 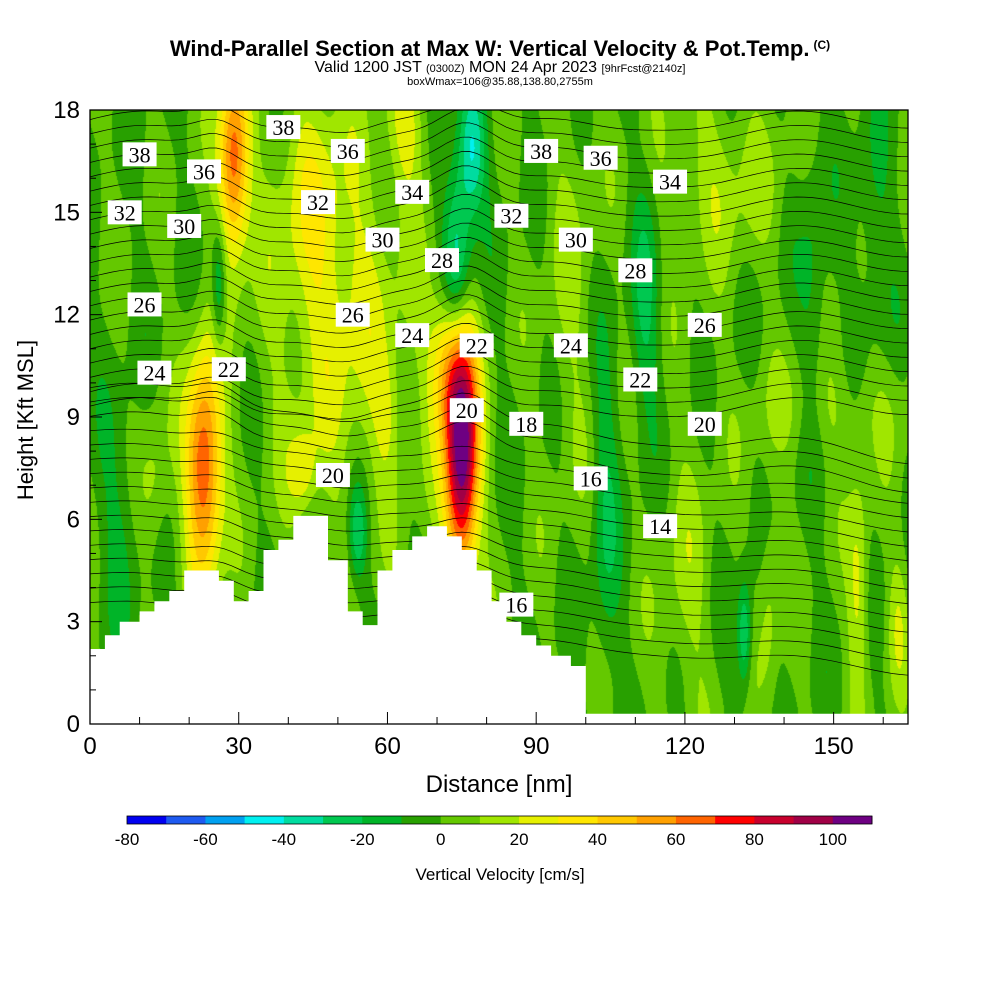 I want to click on colorbar-tick-label: 0, so click(x=440, y=839).